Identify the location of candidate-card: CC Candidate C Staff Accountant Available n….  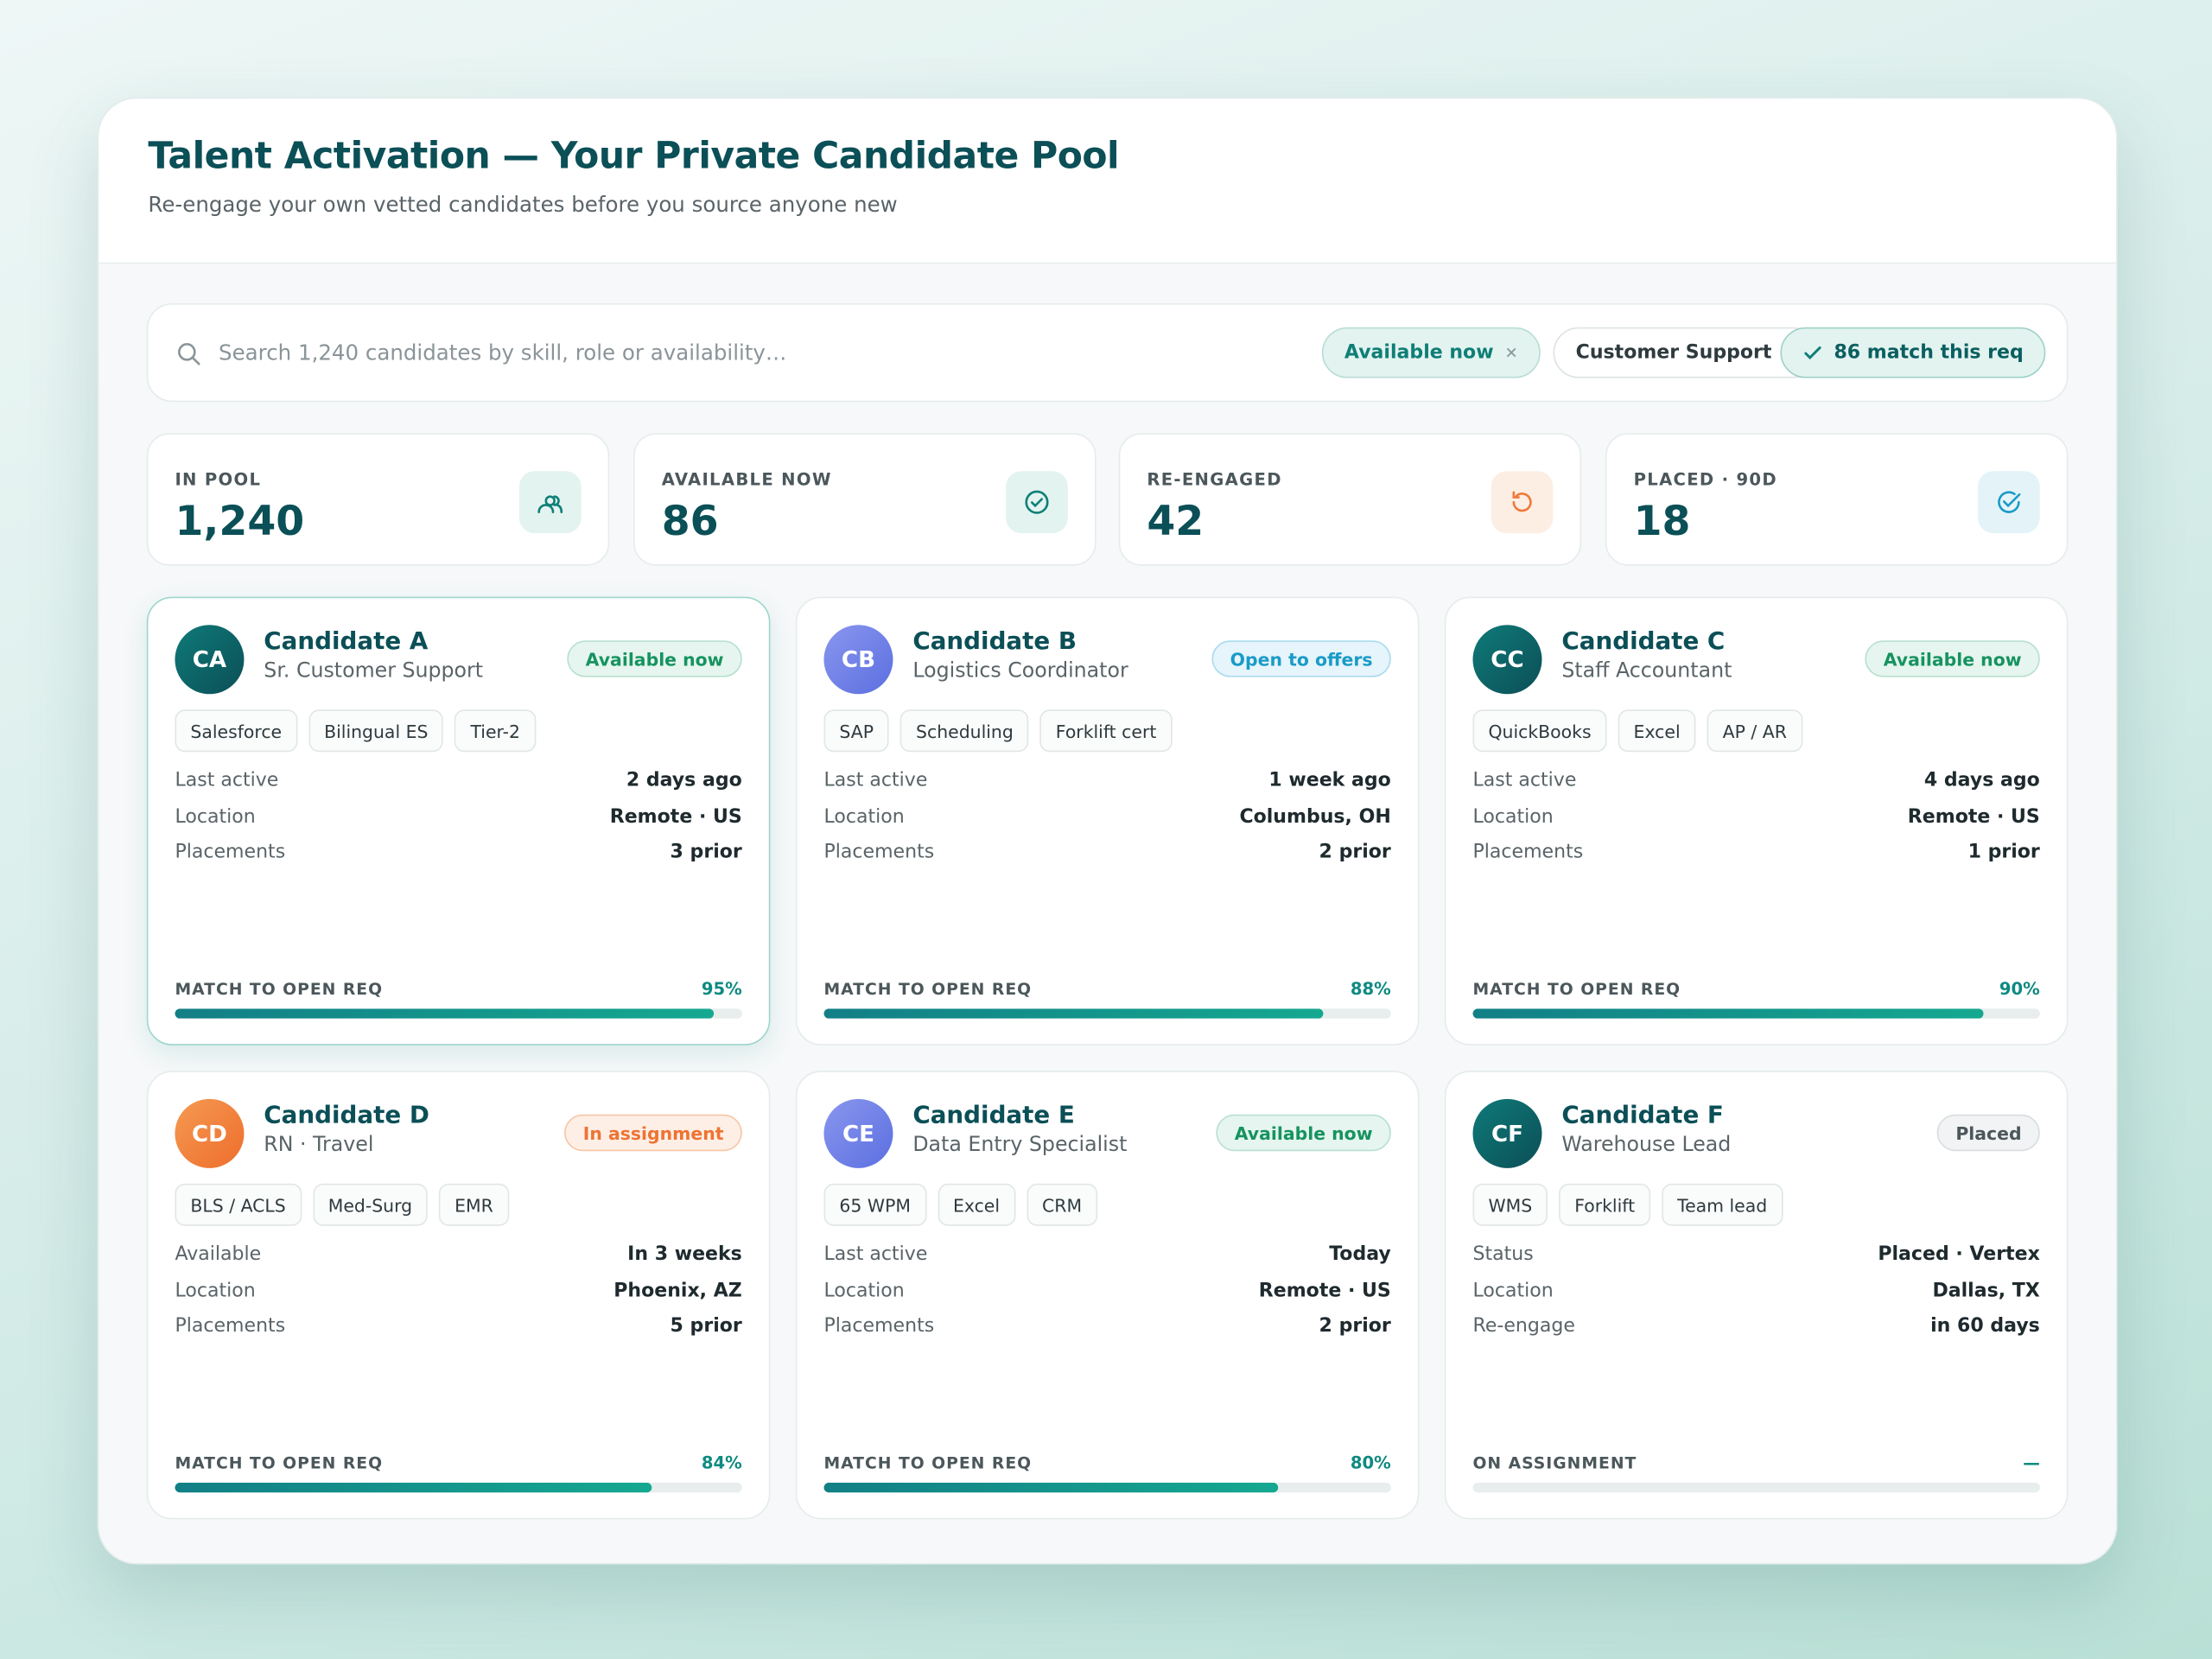
(1756, 821).